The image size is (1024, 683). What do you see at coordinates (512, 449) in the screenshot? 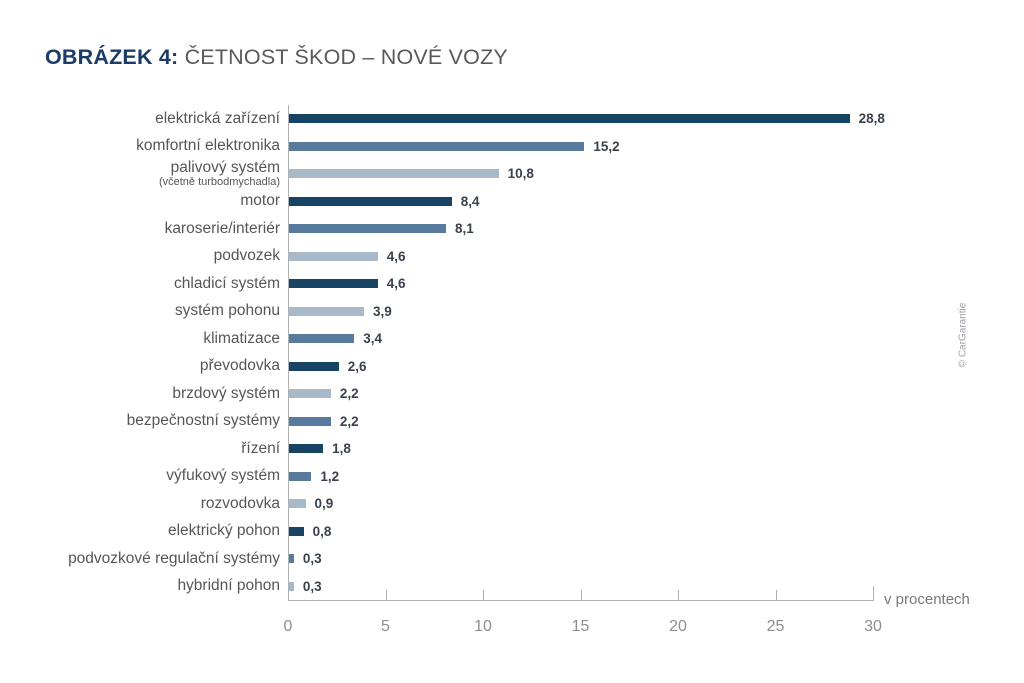
I see `chart-row: řízení 1,8` at bounding box center [512, 449].